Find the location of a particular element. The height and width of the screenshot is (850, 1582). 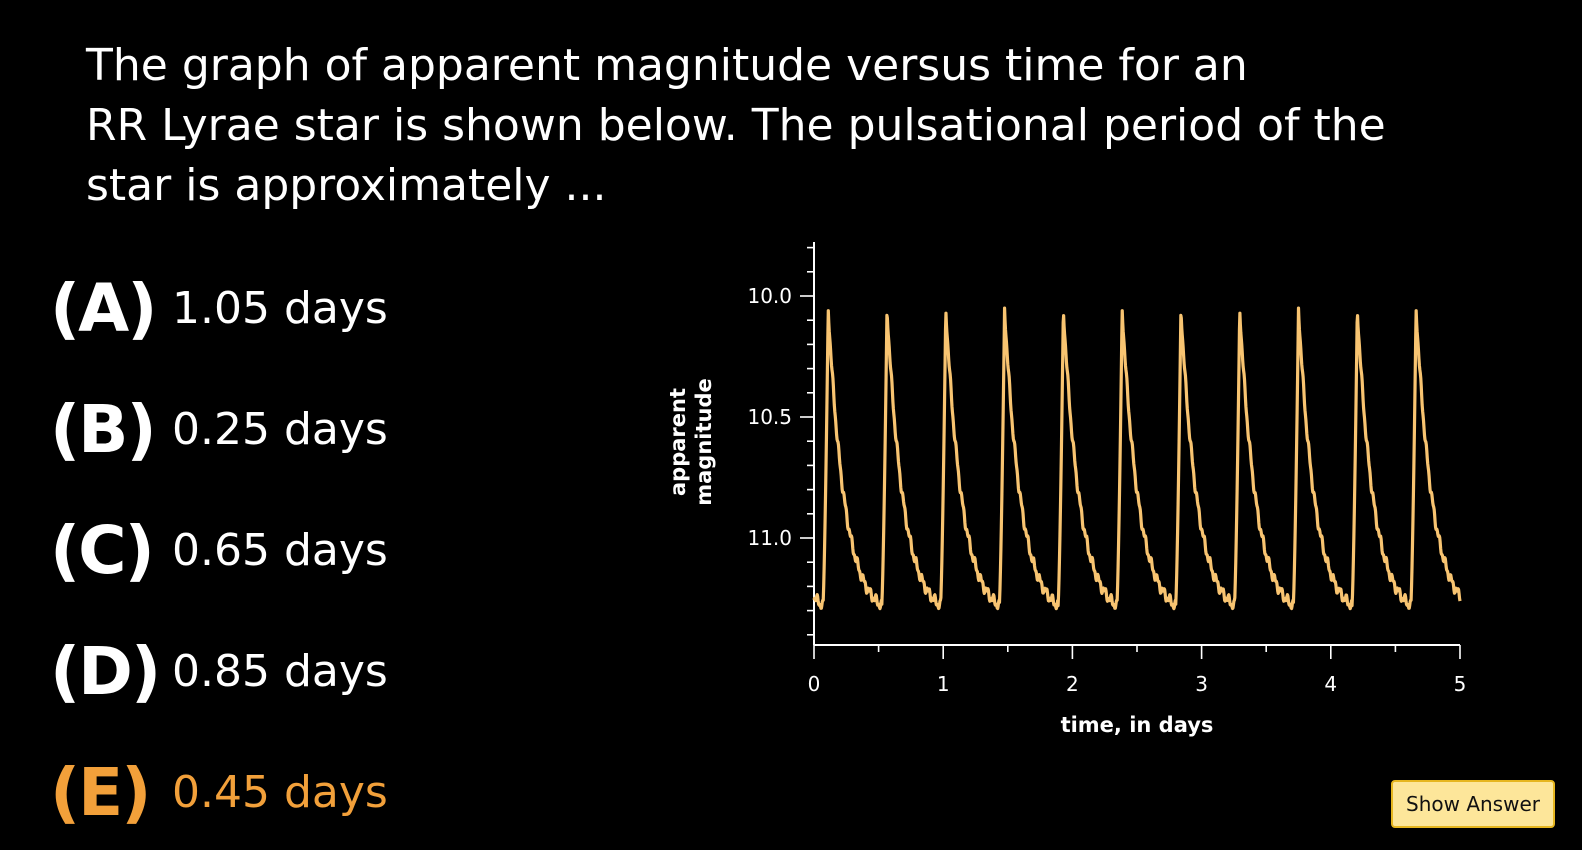

x-tick-label: 2 is located at coordinates (1072, 684).